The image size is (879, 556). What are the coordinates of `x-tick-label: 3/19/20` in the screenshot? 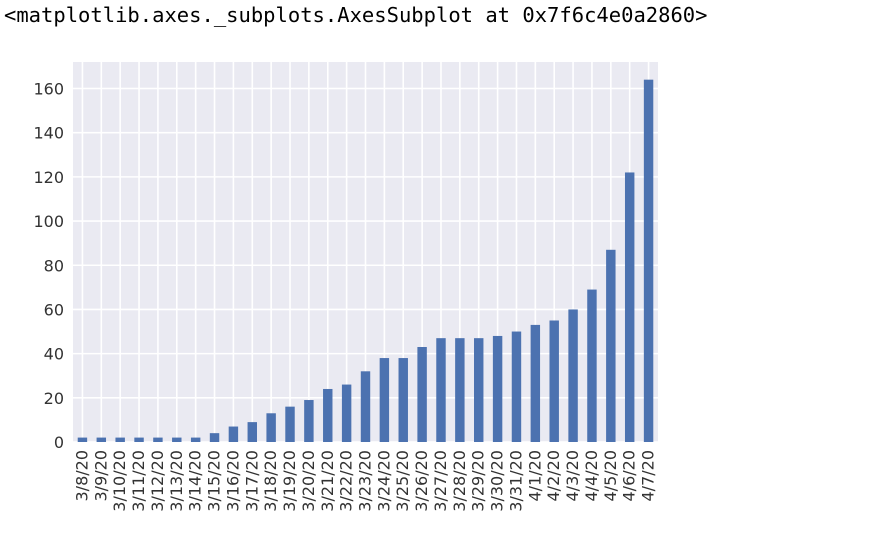 It's located at (289, 481).